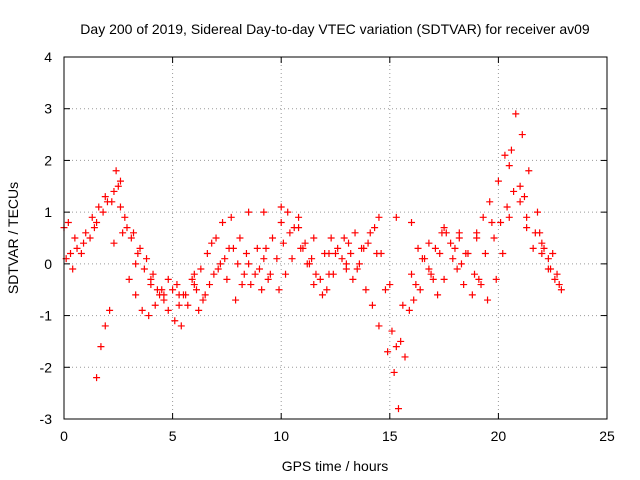 The height and width of the screenshot is (480, 640). I want to click on y-tick-label: 4, so click(48, 57).